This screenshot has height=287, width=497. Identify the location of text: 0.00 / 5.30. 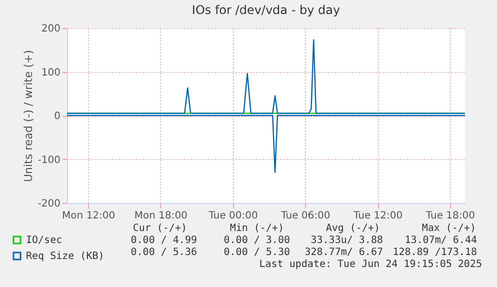
(257, 252).